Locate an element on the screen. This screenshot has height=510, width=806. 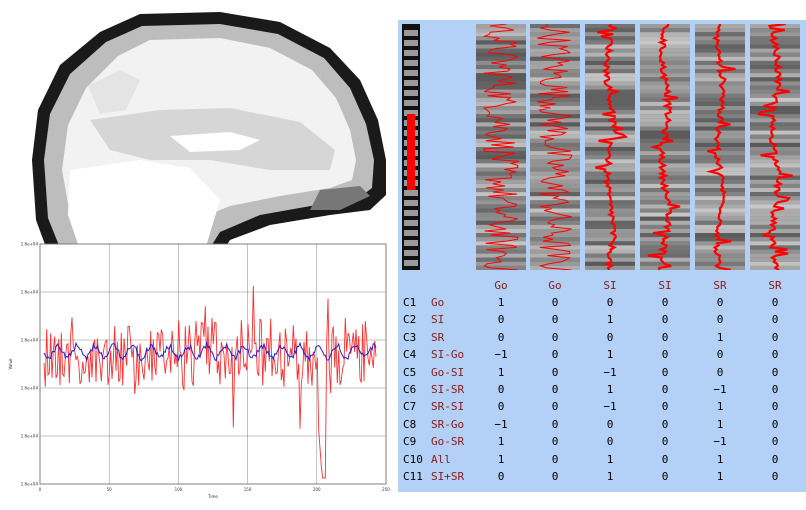
contrast-name: Go is located at coordinates (438, 302).